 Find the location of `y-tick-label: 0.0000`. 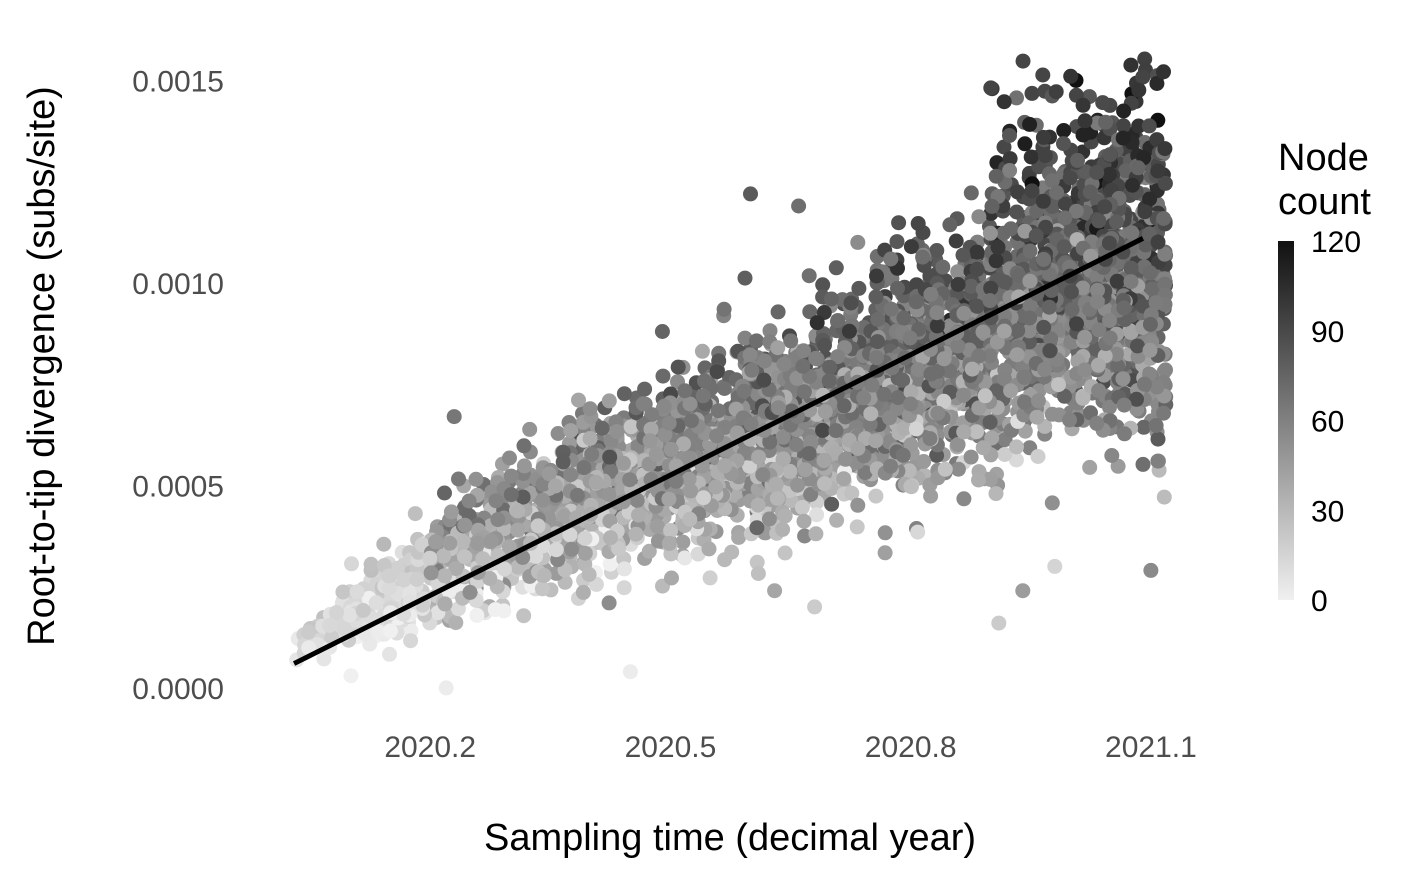

y-tick-label: 0.0000 is located at coordinates (178, 689).